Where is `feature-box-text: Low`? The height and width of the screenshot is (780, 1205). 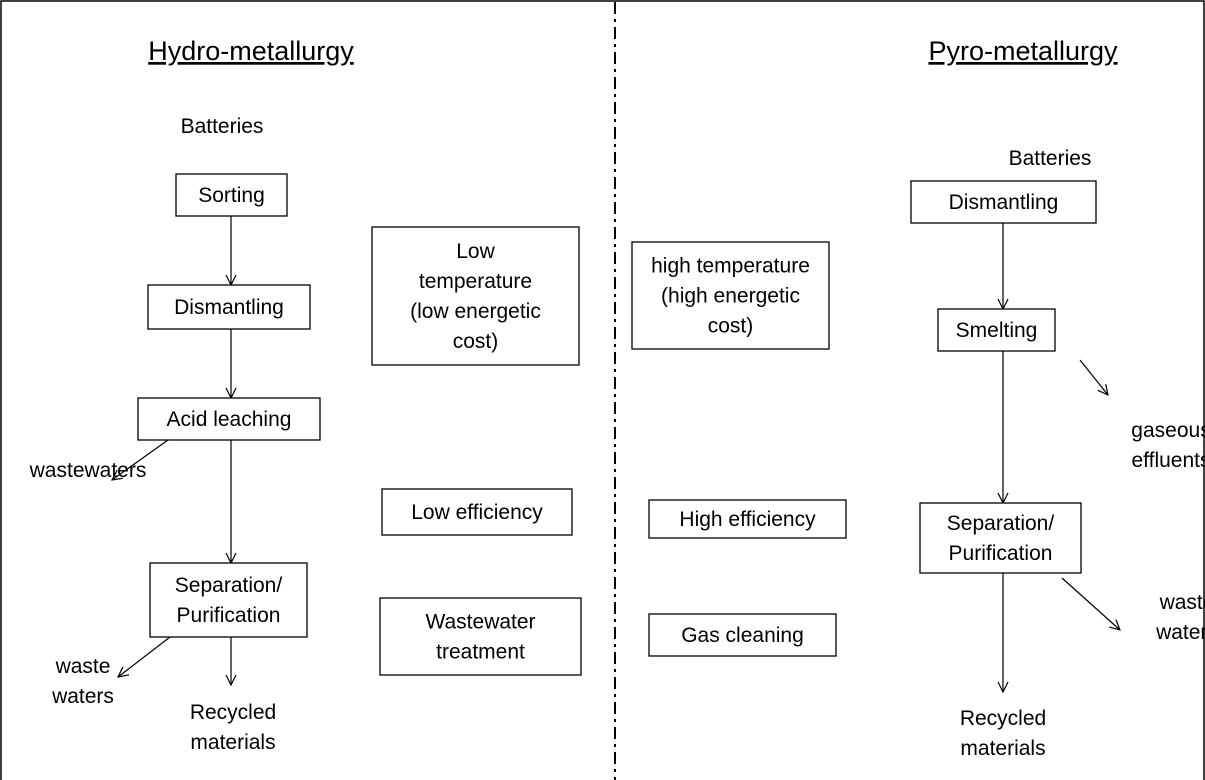 feature-box-text: Low is located at coordinates (475, 251).